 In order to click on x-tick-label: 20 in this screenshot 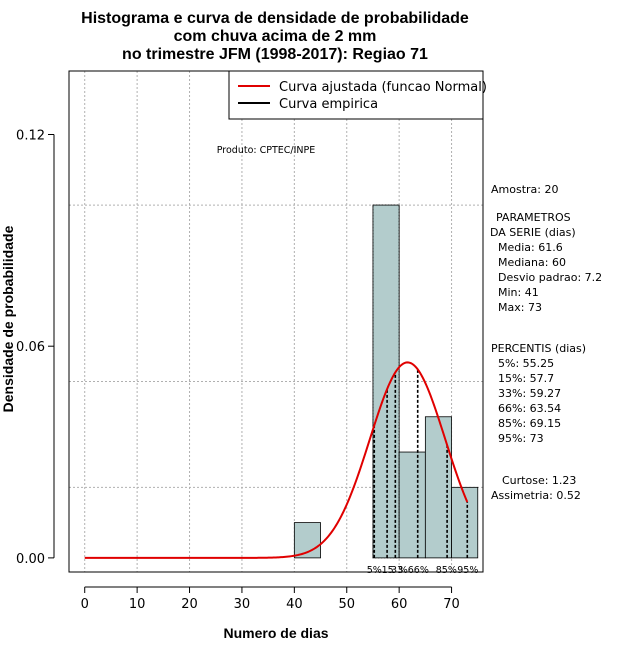, I will do `click(189, 604)`.